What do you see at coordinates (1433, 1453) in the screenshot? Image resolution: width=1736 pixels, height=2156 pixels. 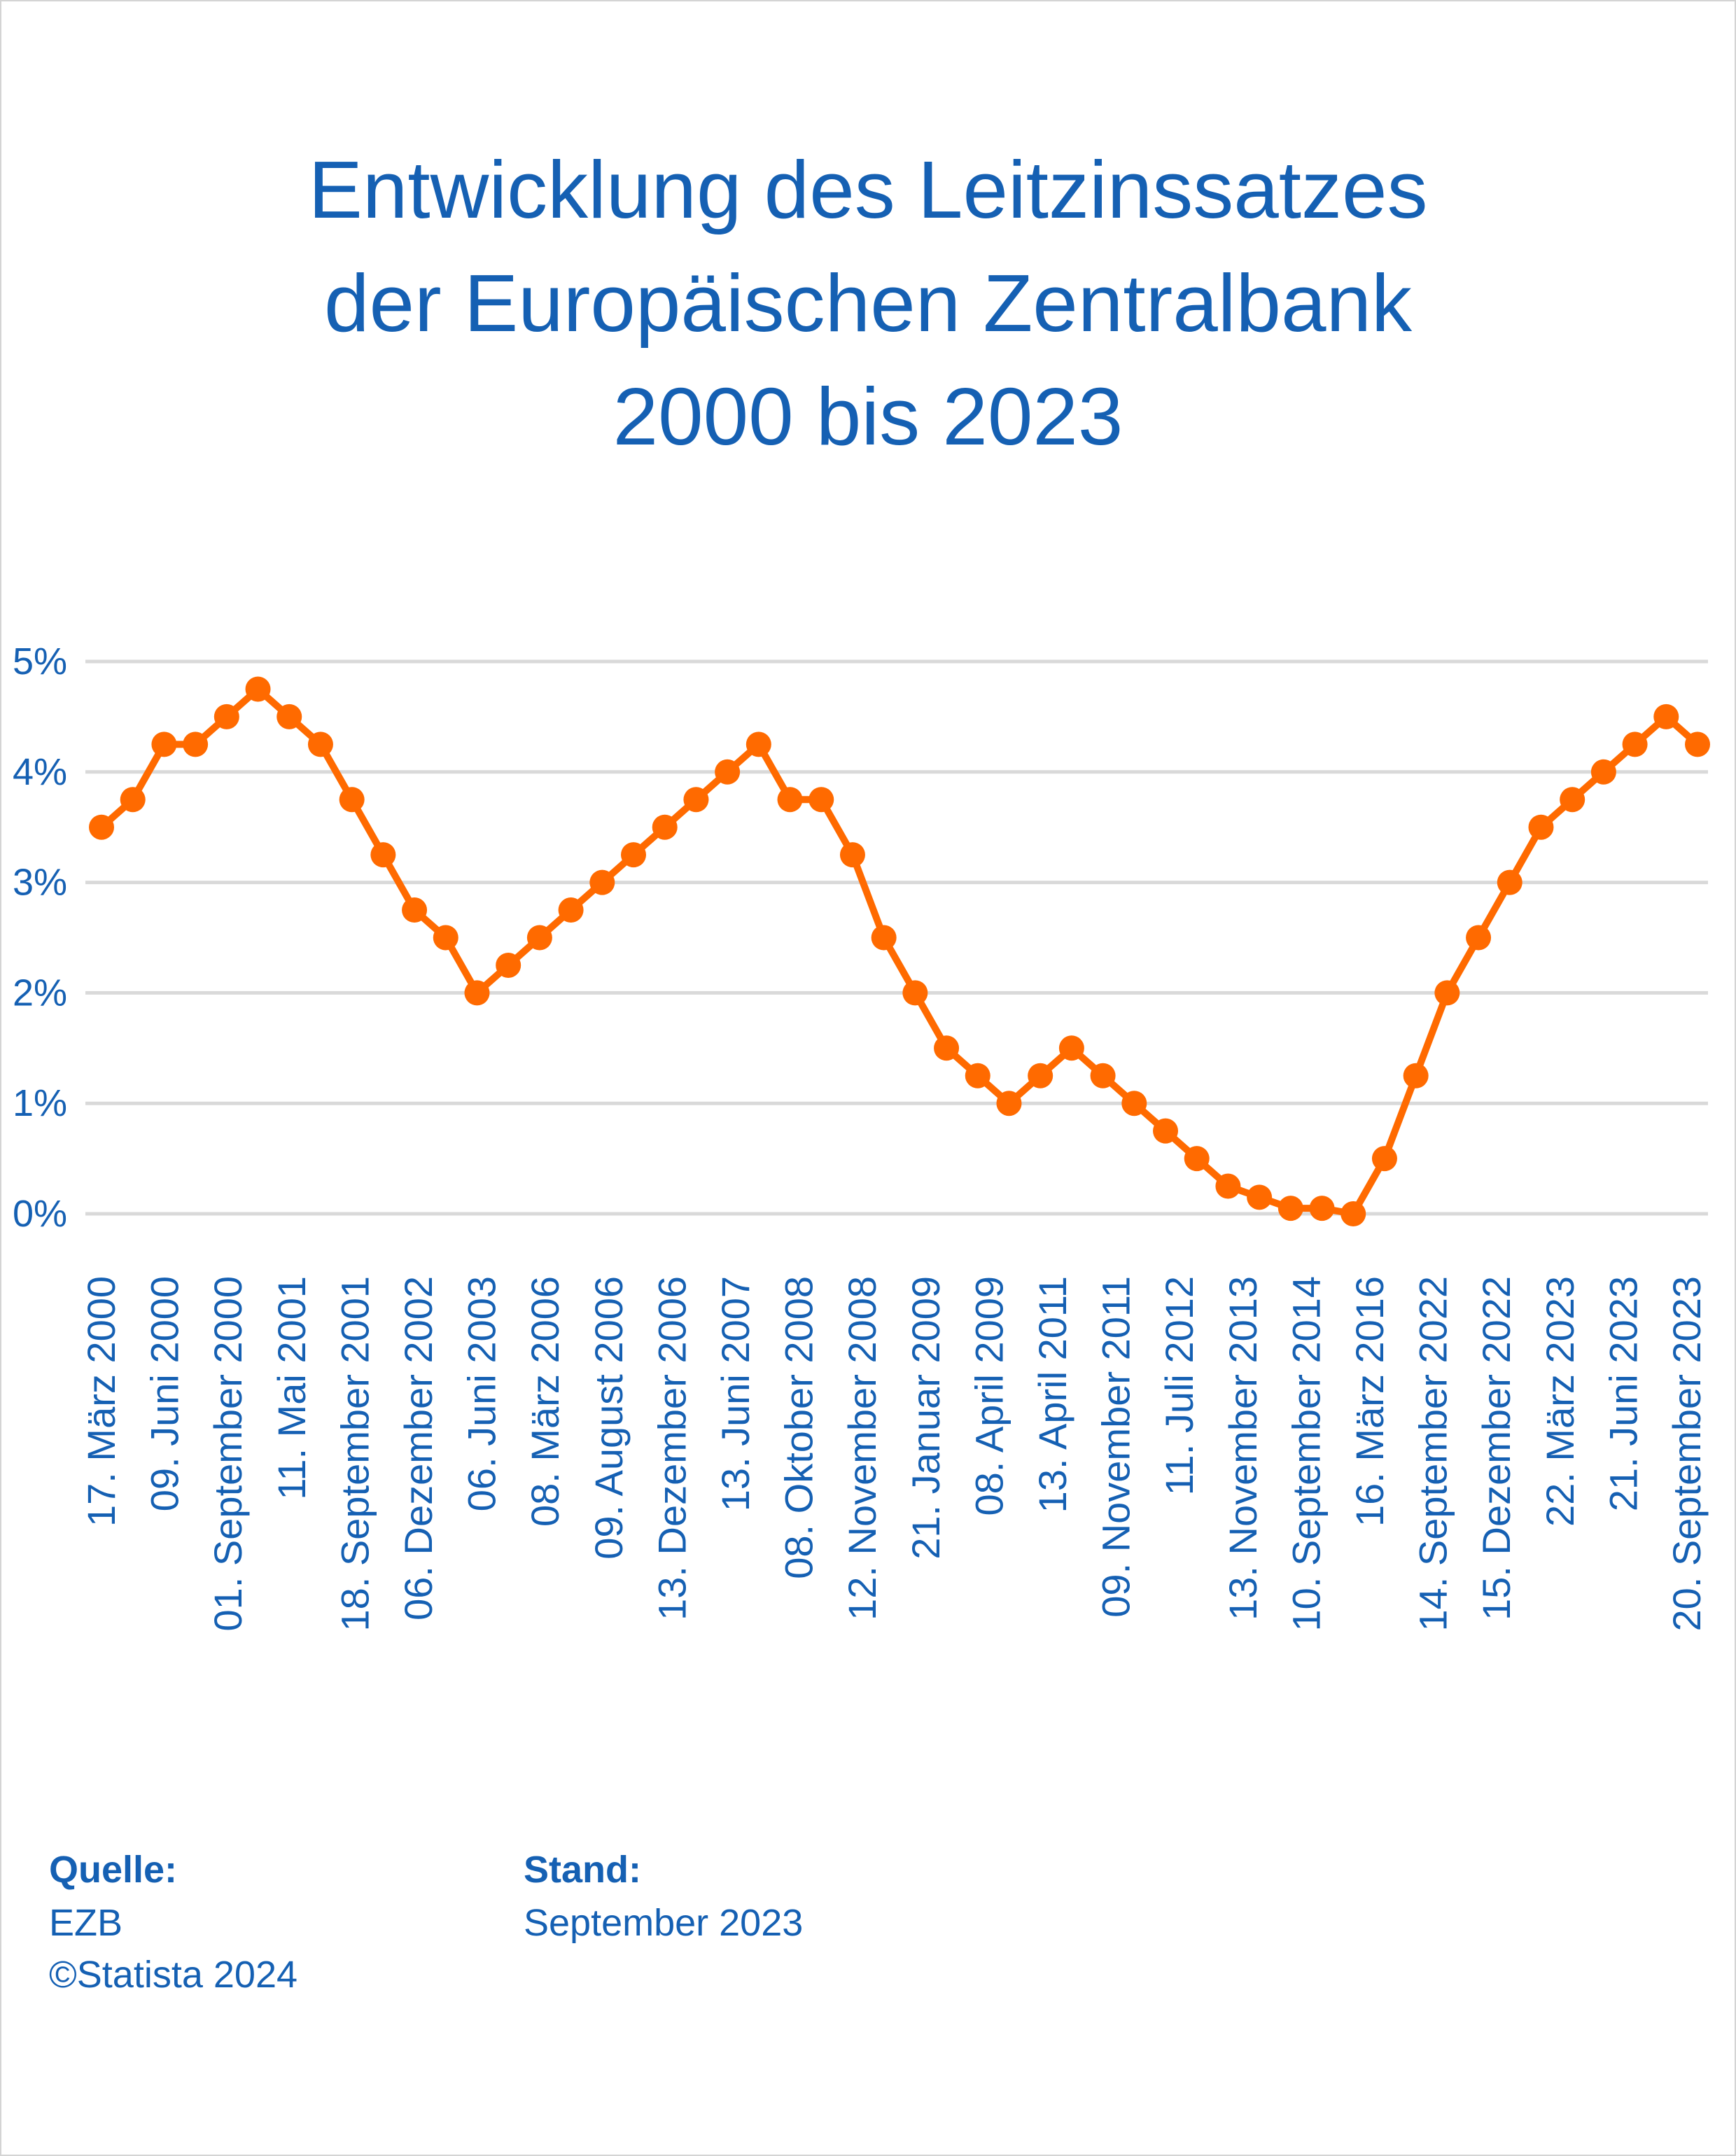 I see `x-tick-label: 14. September 2022` at bounding box center [1433, 1453].